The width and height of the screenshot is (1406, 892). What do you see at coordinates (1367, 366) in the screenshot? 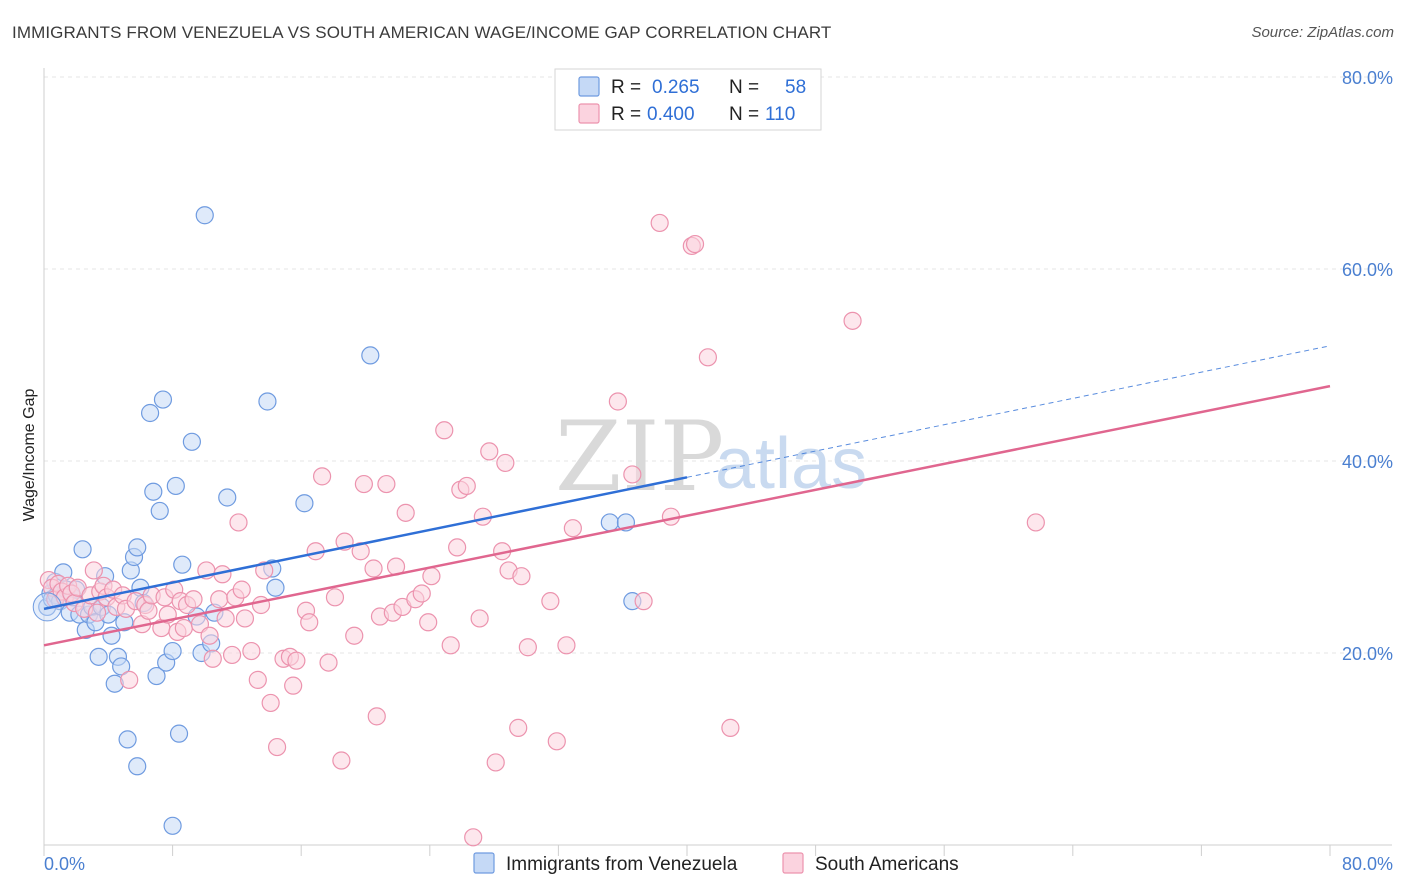
I see `y-tick-labels: 20.0% 40.0% 60.0% 80.0%` at bounding box center [1367, 366].